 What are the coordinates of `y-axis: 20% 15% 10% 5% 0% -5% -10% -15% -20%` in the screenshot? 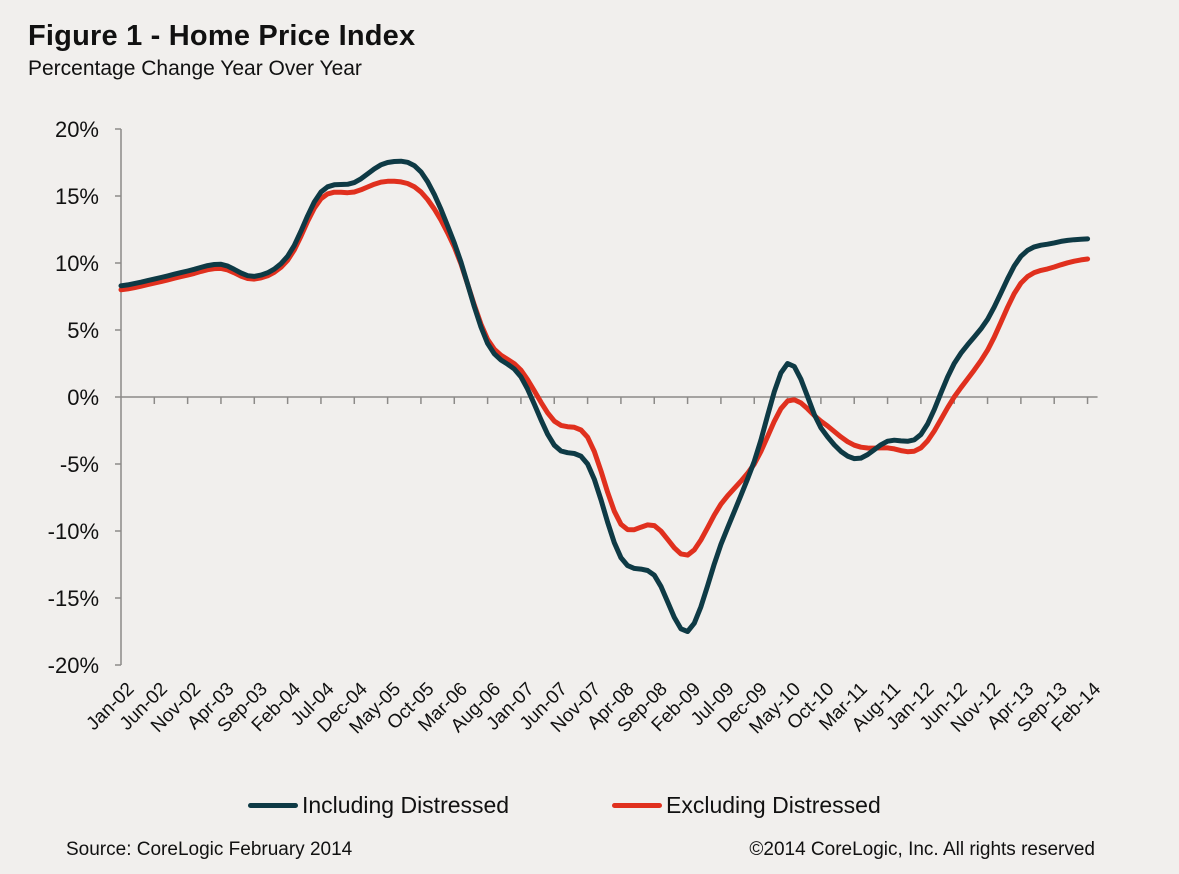 It's located at (85, 397).